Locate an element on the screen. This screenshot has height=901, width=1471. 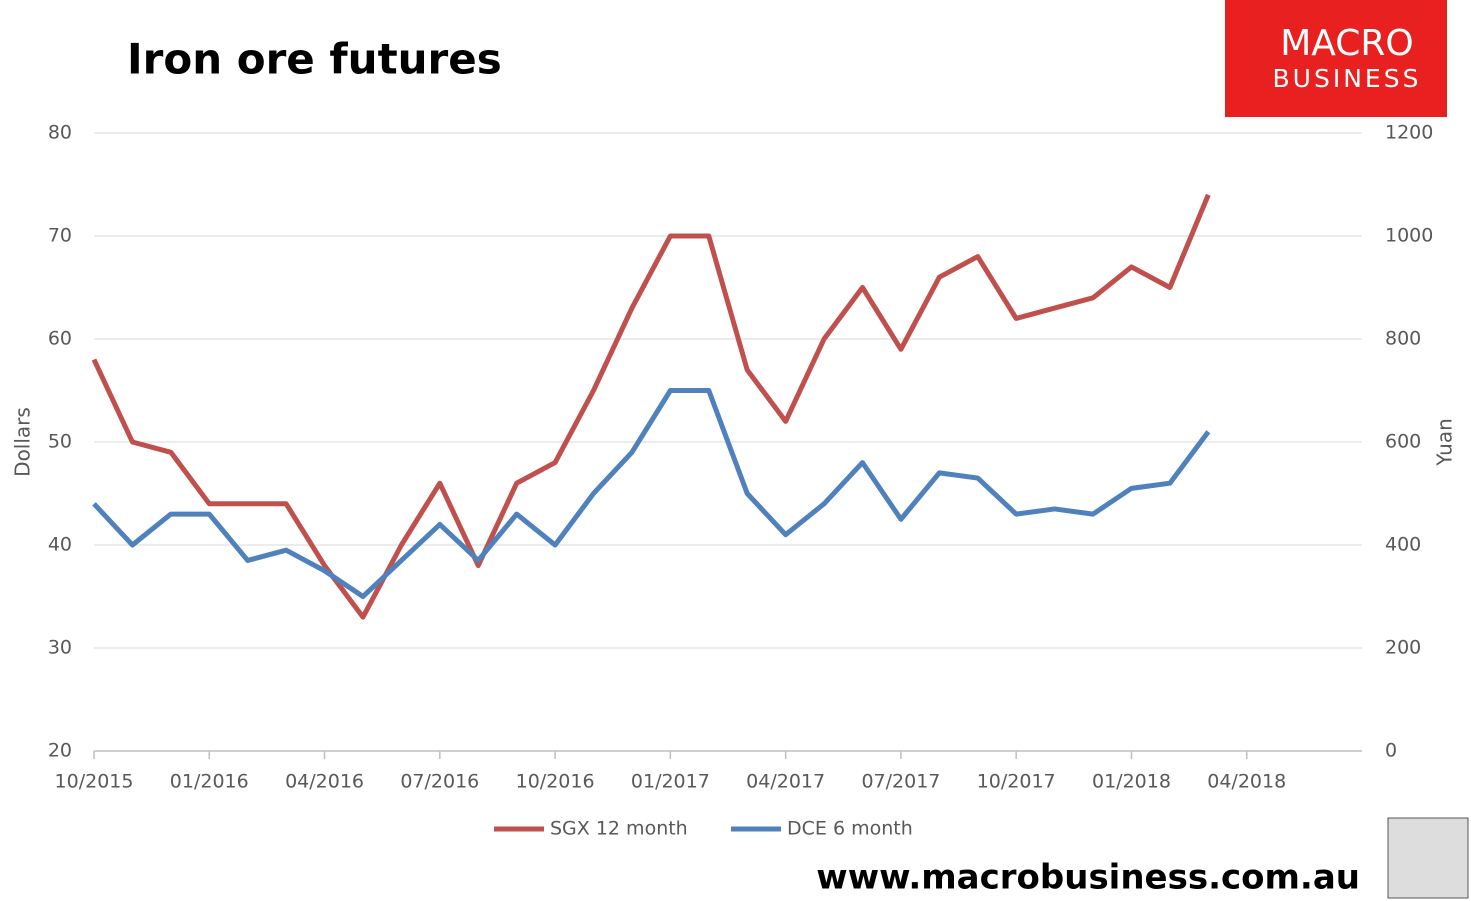
x-tick-label: 01/2016 is located at coordinates (209, 782).